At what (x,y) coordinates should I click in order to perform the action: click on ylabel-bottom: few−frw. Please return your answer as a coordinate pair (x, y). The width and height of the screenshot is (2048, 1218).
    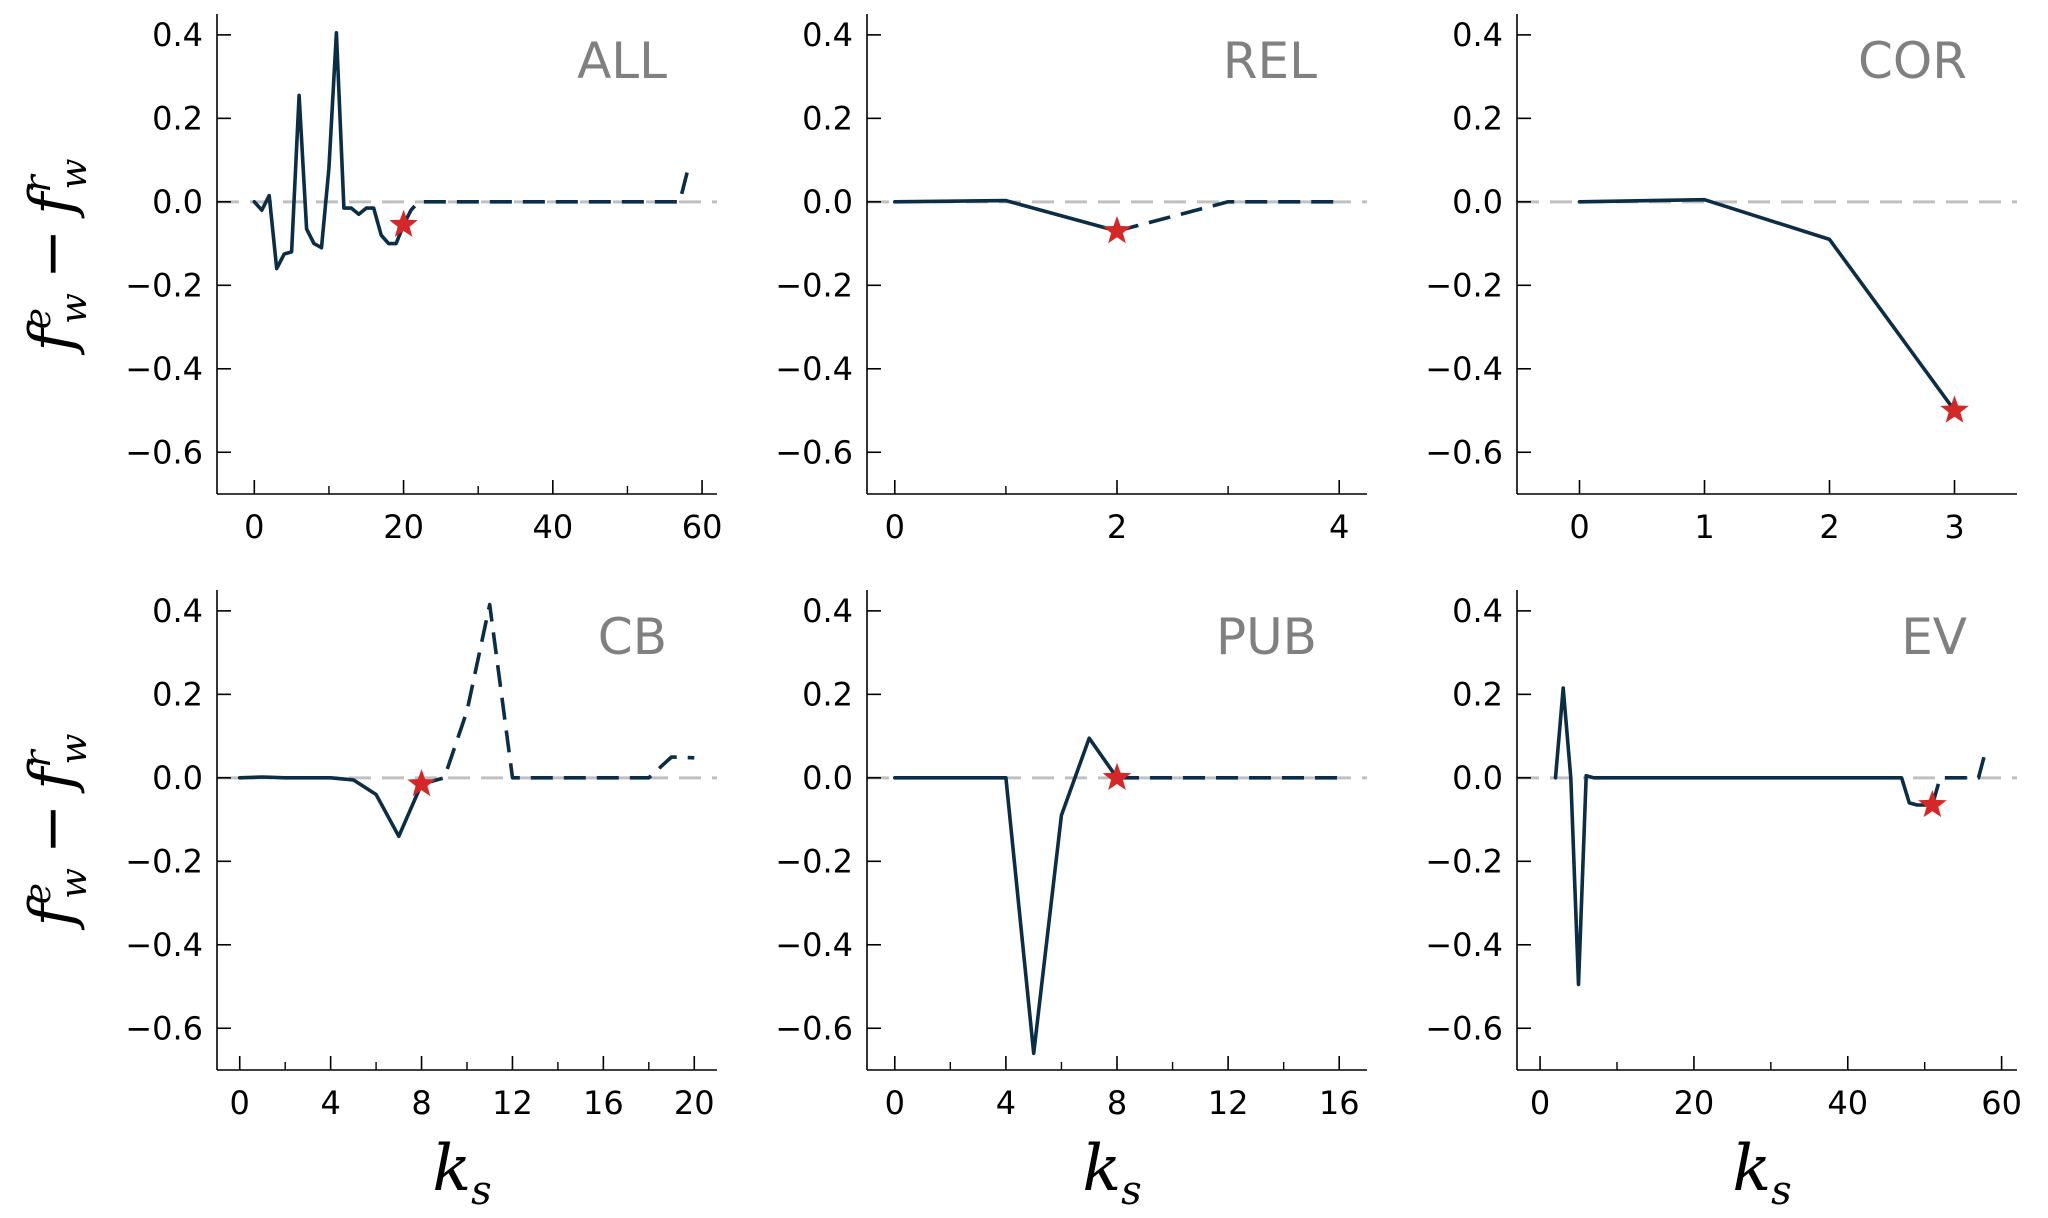
    Looking at the image, I should click on (56, 831).